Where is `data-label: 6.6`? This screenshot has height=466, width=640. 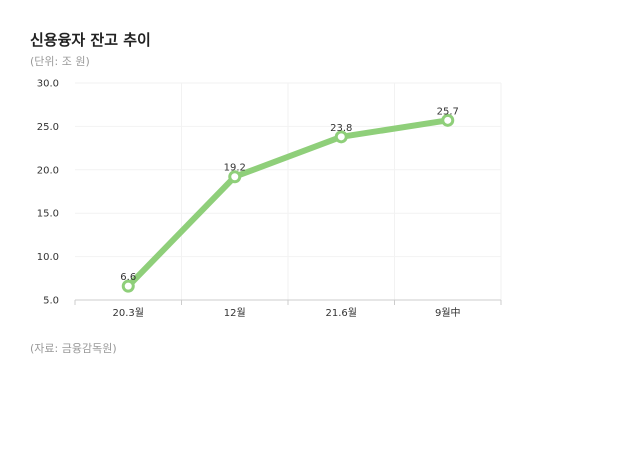
data-label: 6.6 is located at coordinates (128, 277).